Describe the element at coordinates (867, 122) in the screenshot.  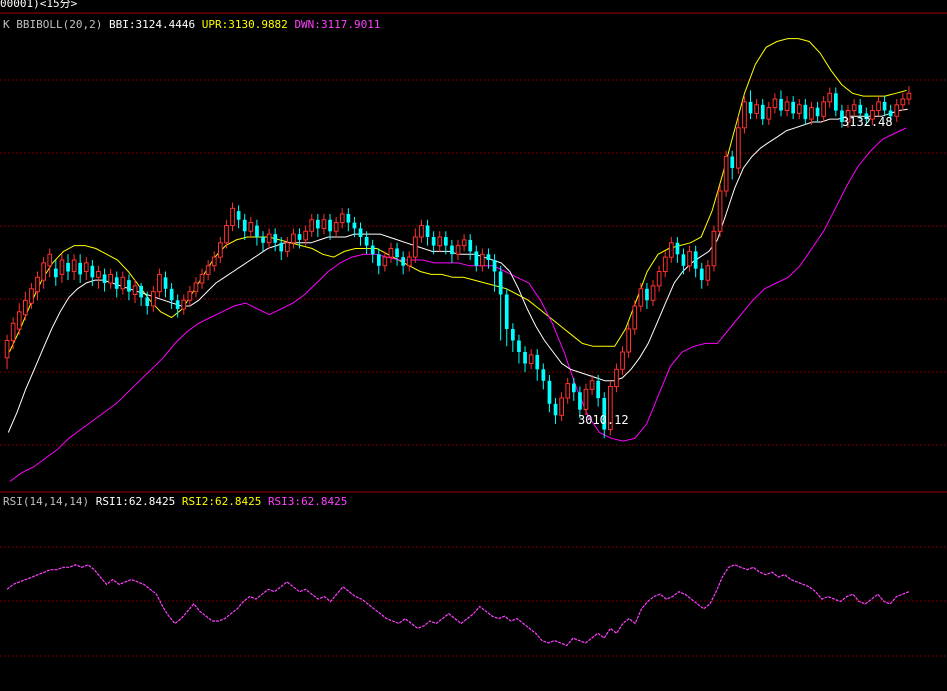
I see `high-price-annotation: 3132.48` at that location.